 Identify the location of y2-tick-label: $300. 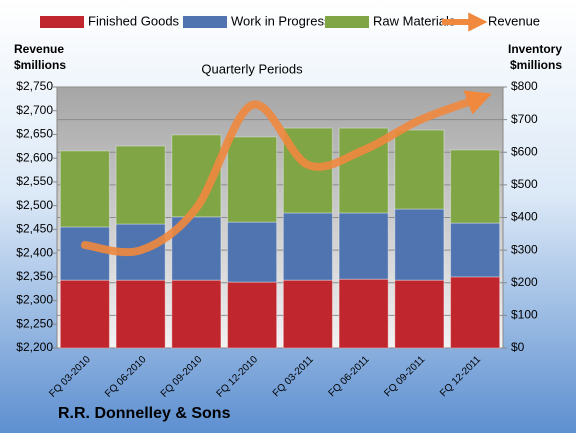
(524, 249).